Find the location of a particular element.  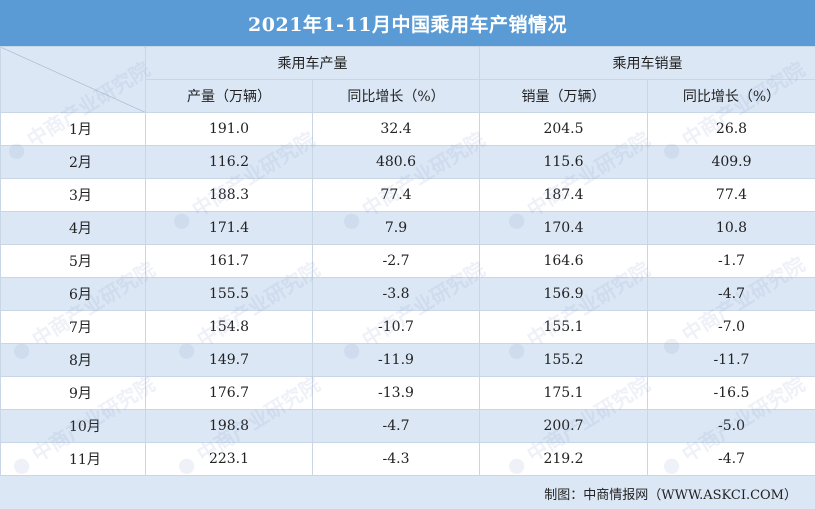

table-row: 4月 171.4 7.9 170.4 10.8 is located at coordinates (407, 228).